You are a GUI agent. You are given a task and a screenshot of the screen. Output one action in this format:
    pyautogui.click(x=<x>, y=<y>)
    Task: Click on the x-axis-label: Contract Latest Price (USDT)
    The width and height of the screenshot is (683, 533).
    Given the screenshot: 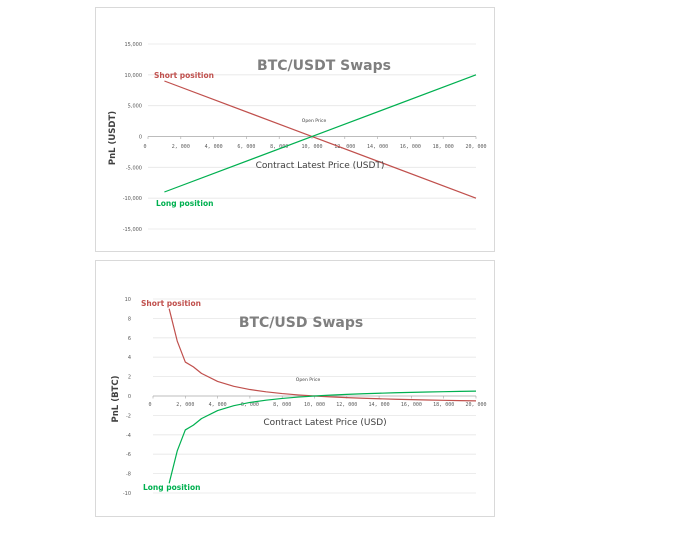 What is the action you would take?
    pyautogui.click(x=320, y=166)
    